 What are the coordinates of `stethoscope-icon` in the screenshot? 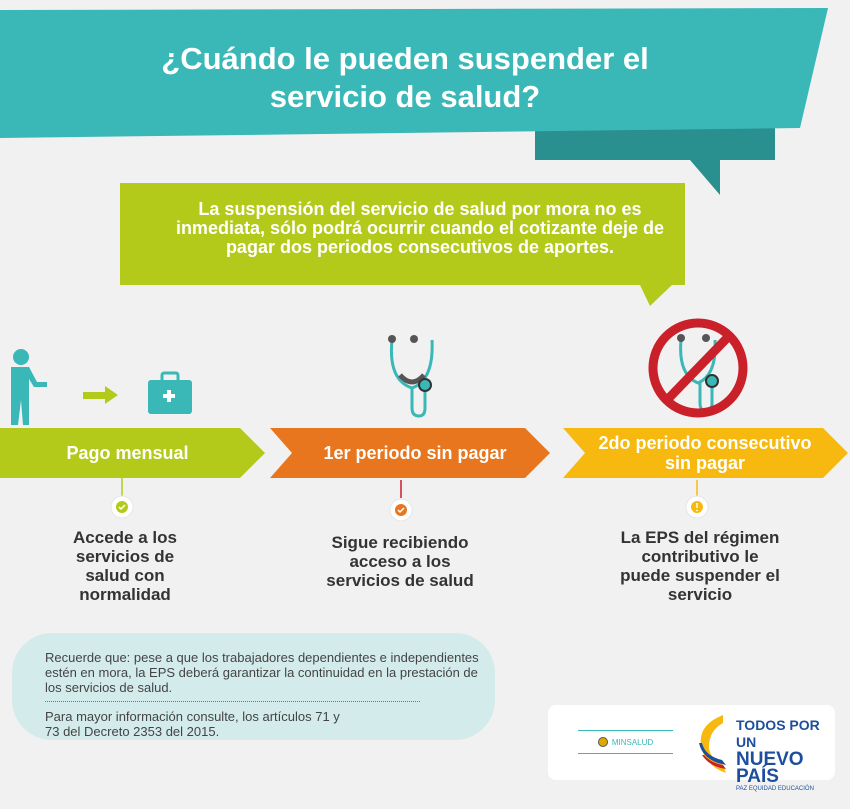 It's located at (411, 376).